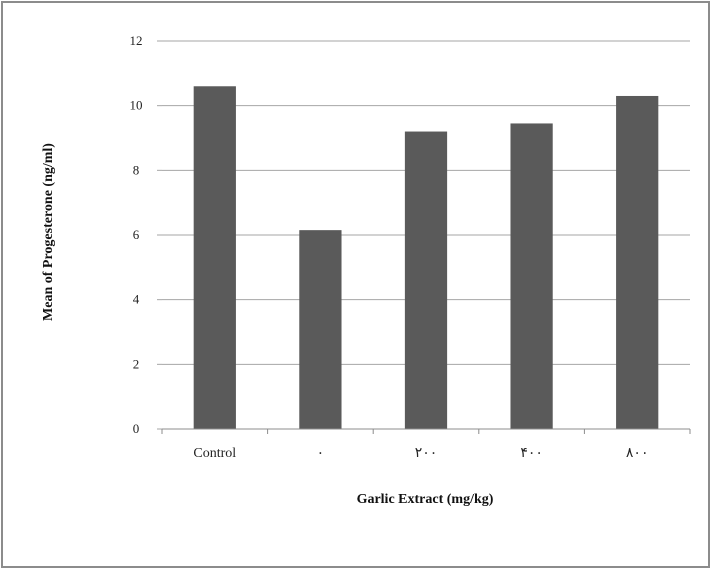 This screenshot has width=718, height=574. What do you see at coordinates (136, 299) in the screenshot?
I see `y-tick-label-4: 4` at bounding box center [136, 299].